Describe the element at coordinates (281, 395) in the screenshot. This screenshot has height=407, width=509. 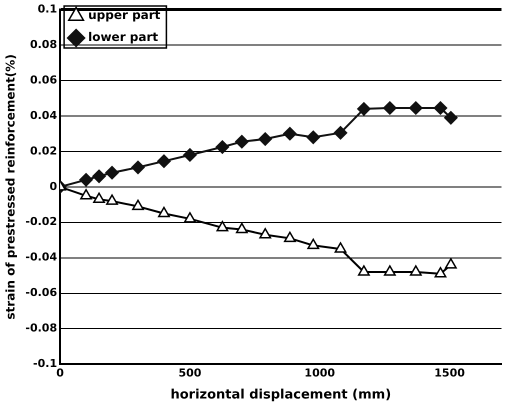
I see `x-axis-title: horizontal displacement (mm)` at that location.